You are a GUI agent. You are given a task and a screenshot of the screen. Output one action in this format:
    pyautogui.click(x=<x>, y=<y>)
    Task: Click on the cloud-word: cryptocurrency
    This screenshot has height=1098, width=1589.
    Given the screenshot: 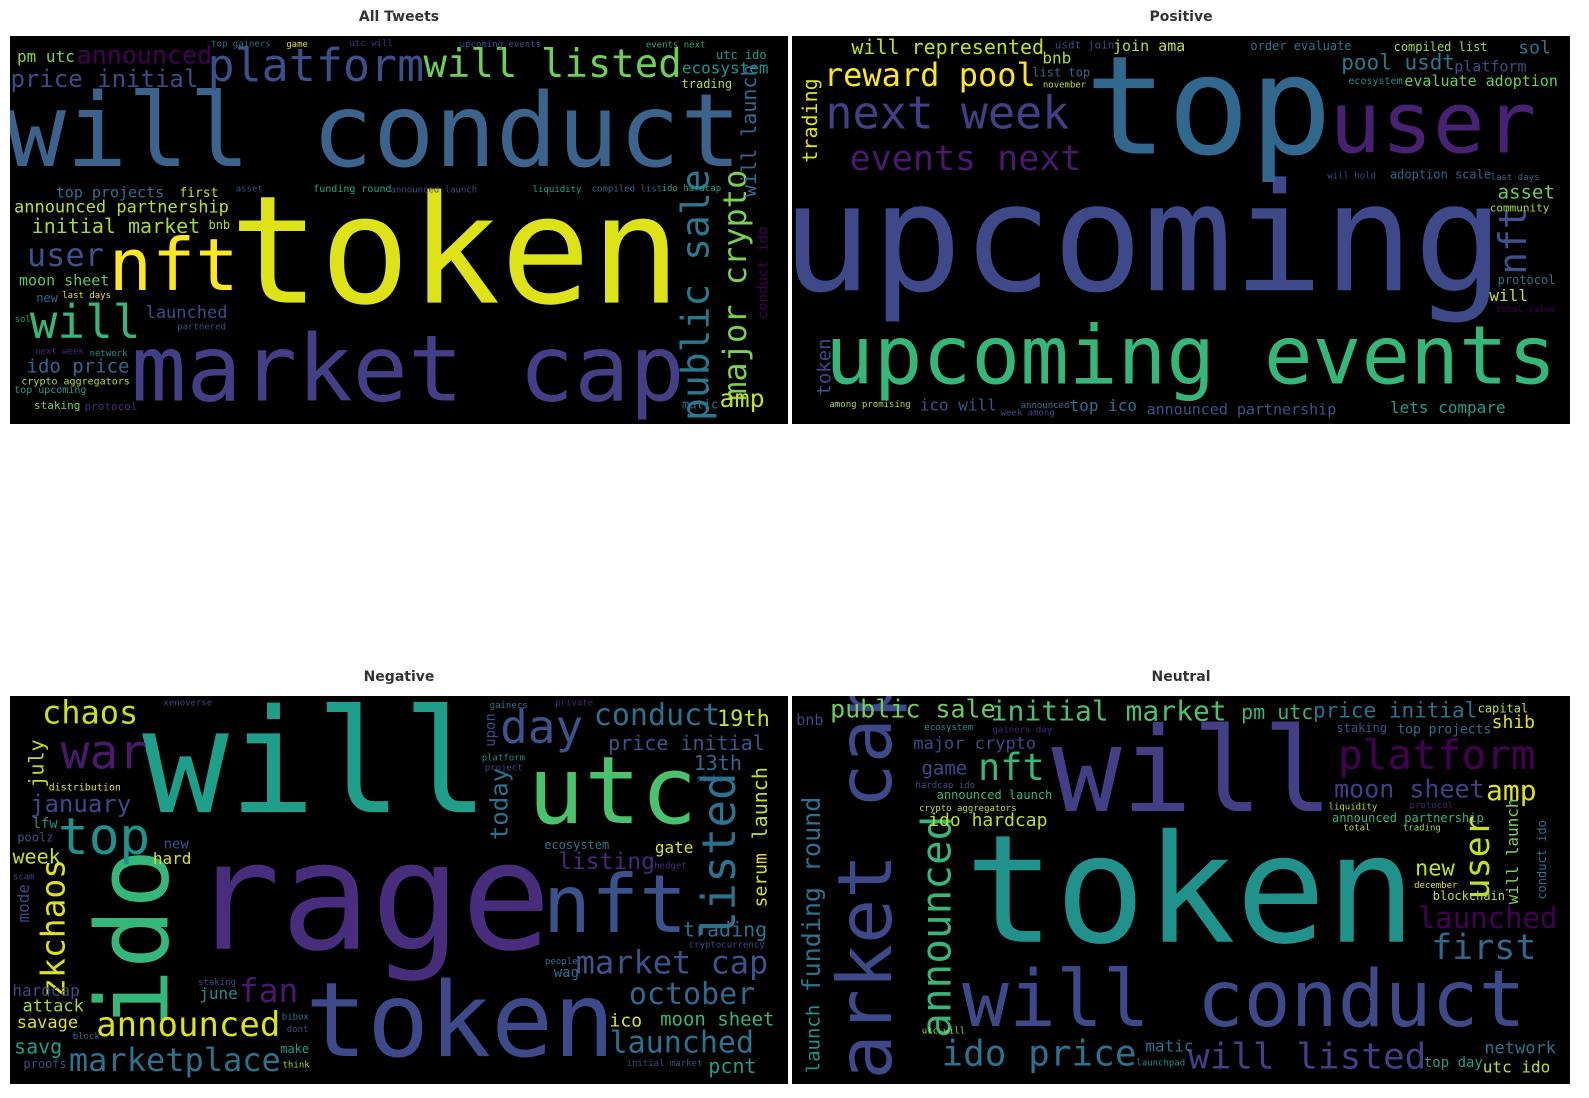 What is the action you would take?
    pyautogui.click(x=727, y=946)
    